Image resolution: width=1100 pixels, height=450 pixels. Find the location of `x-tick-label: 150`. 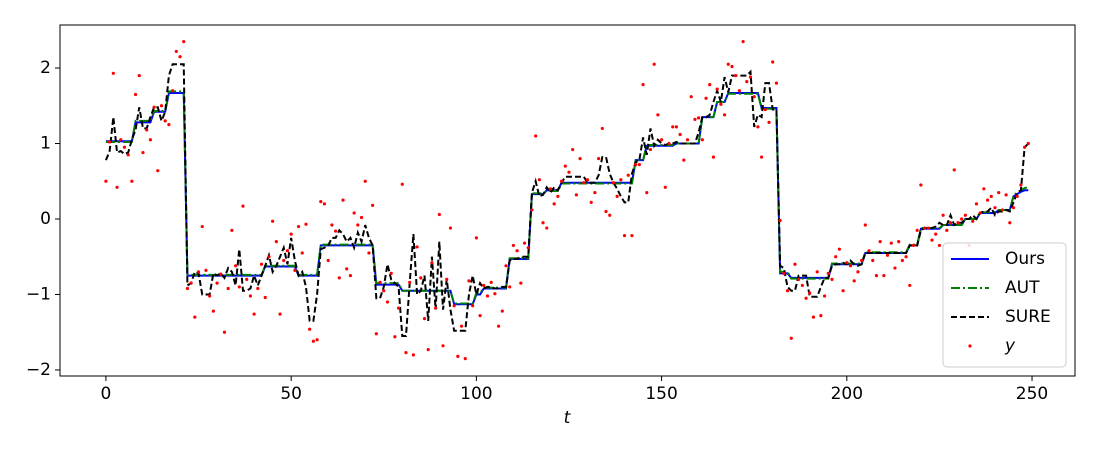

x-tick-label: 150 is located at coordinates (661, 394).